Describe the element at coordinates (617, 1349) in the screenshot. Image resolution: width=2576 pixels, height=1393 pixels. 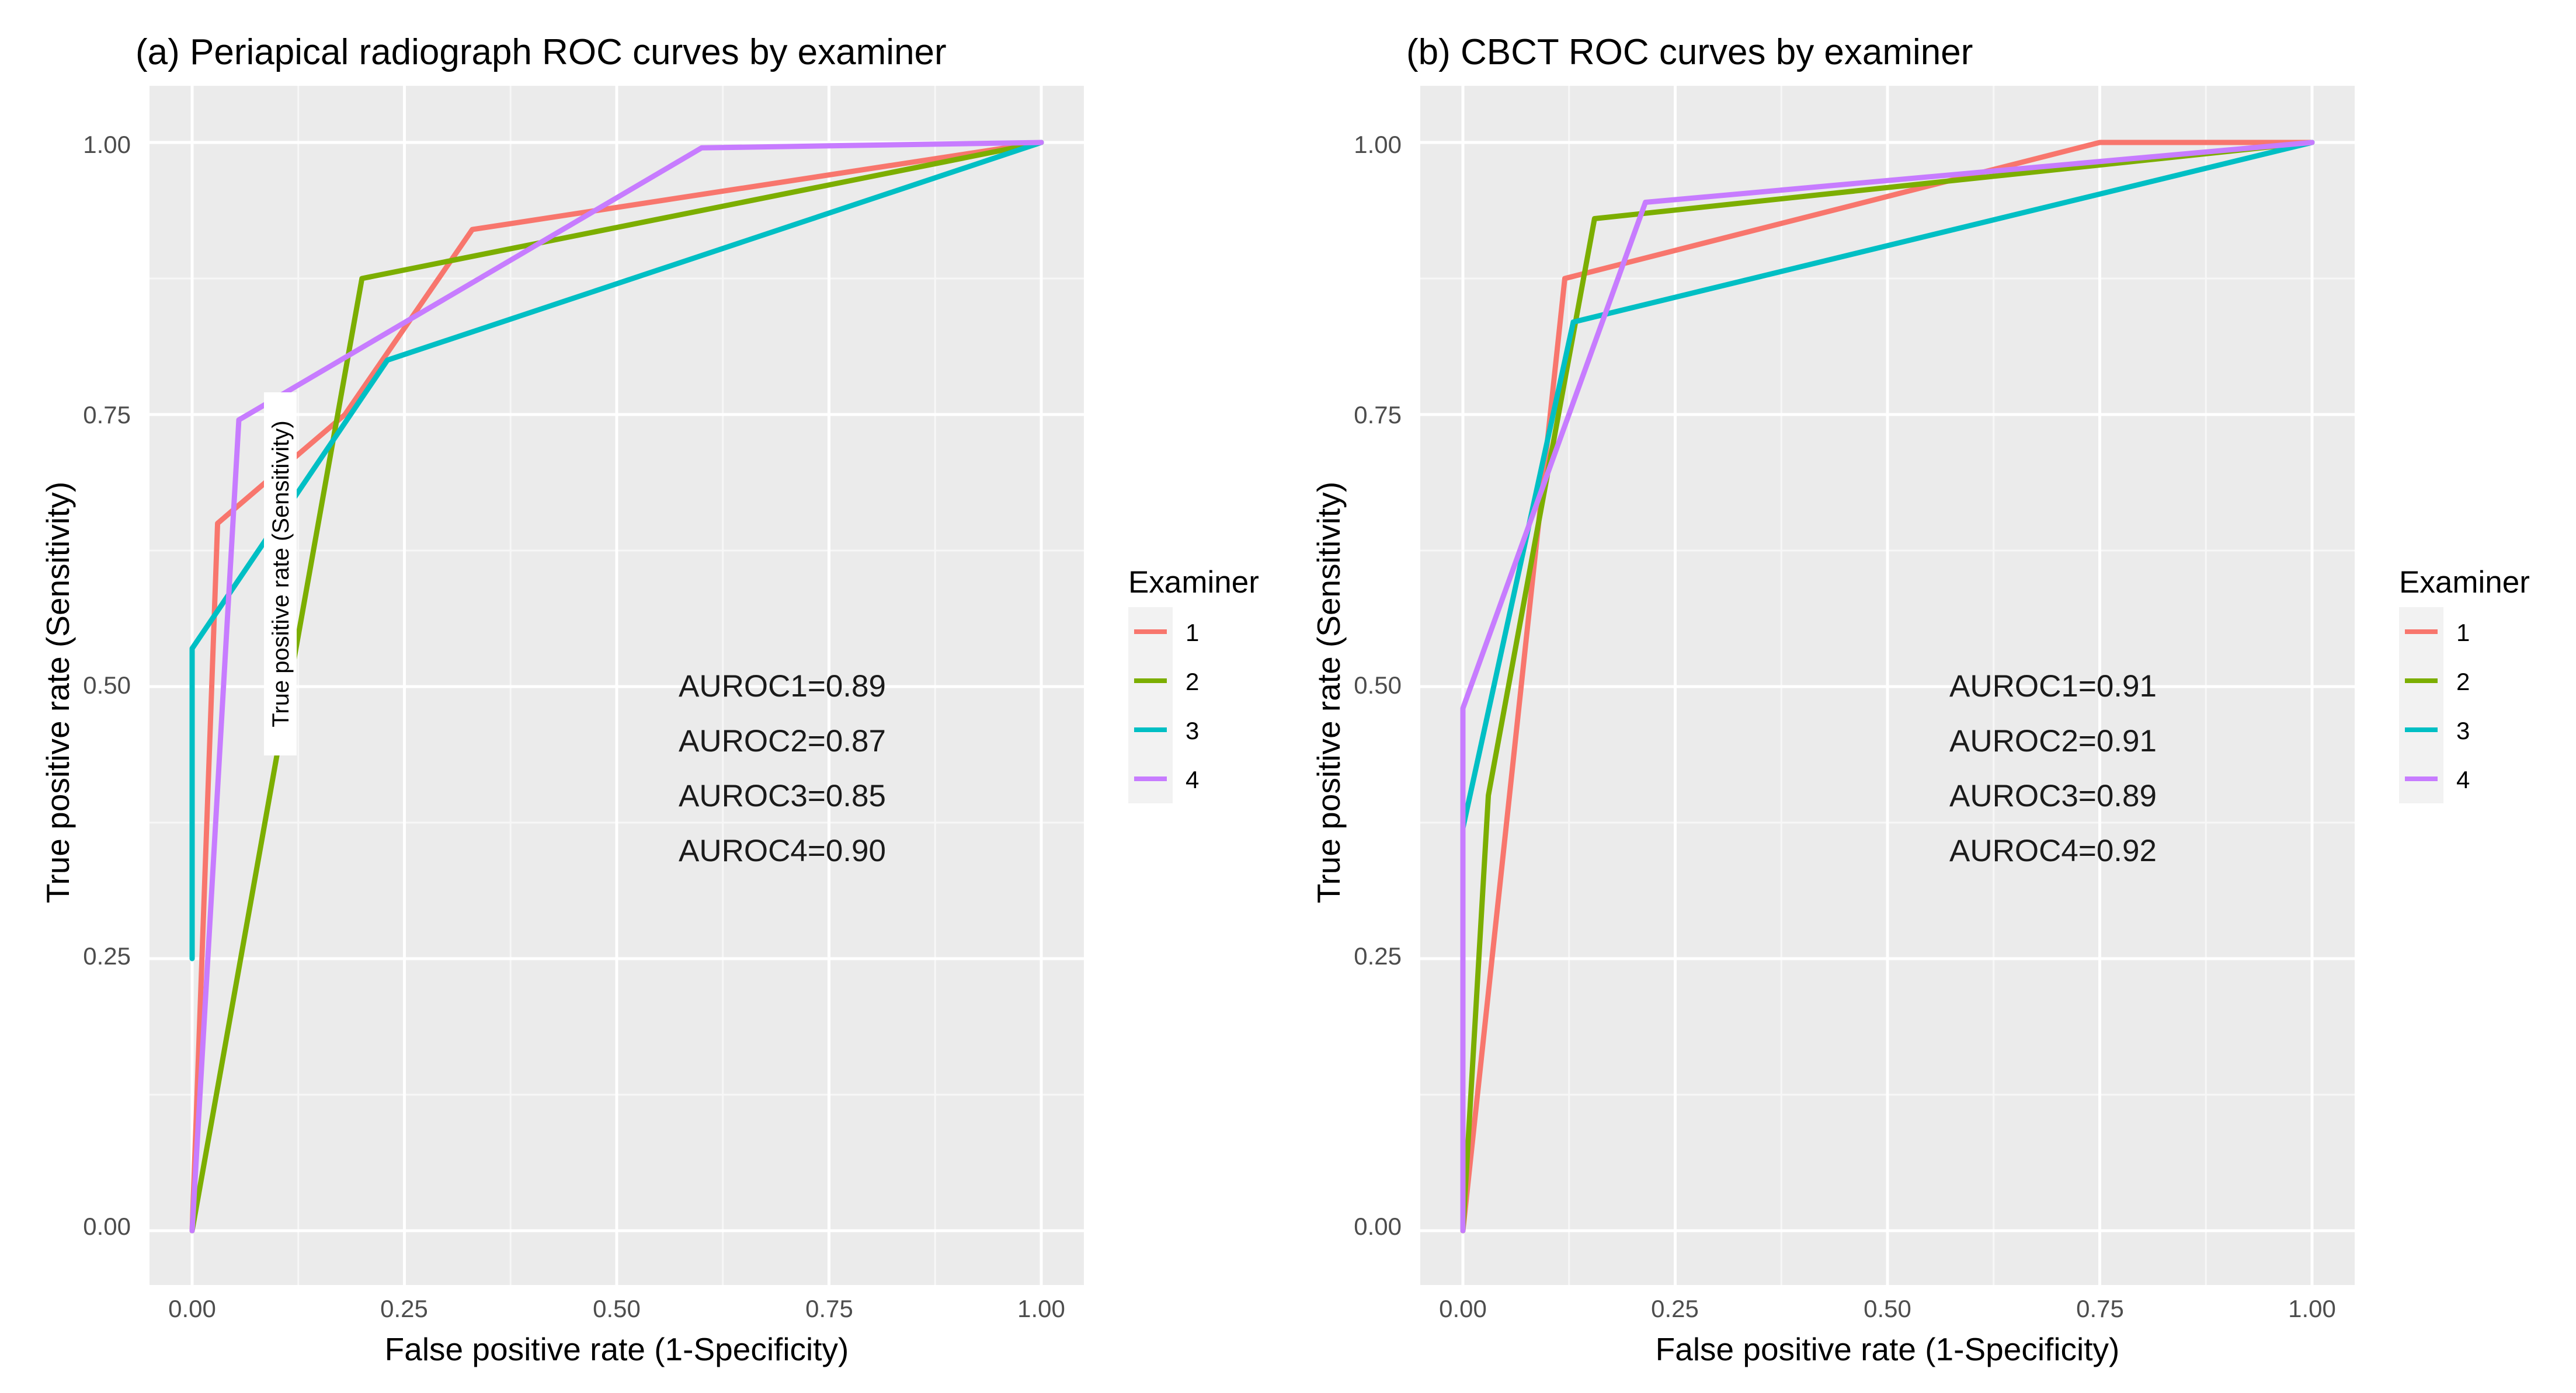
I see `panel-a-x-axis-title: False positive rate (1-Specificity)` at that location.